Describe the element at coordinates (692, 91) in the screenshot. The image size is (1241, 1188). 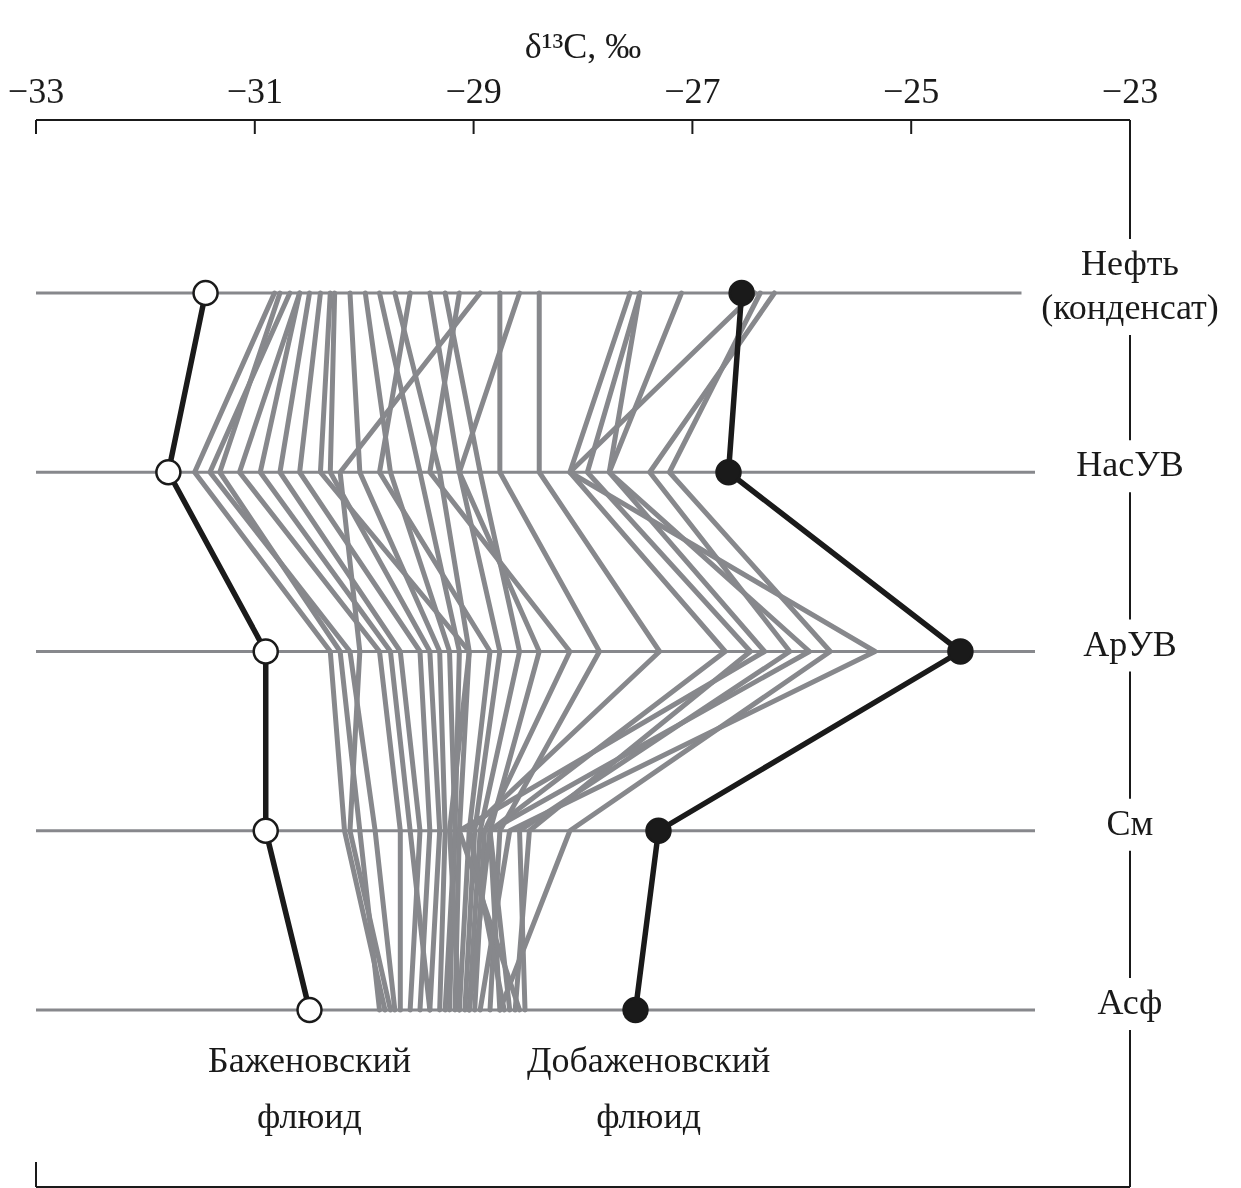
I see `x-tick-label: −27` at that location.